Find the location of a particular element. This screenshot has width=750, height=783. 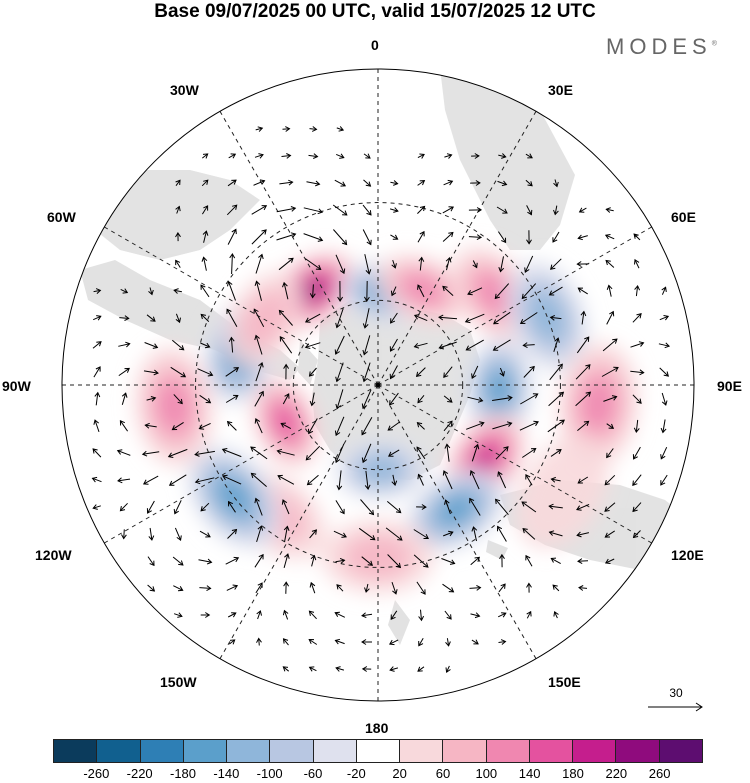

lon-label-120e: 120E is located at coordinates (687, 555).